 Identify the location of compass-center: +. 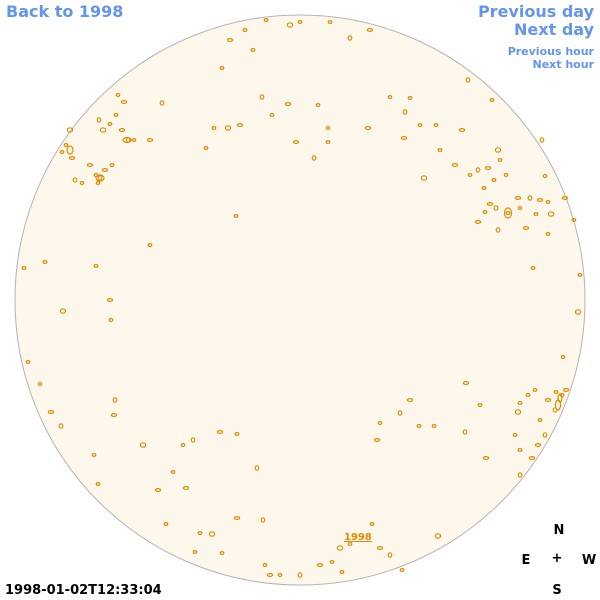
(557, 558).